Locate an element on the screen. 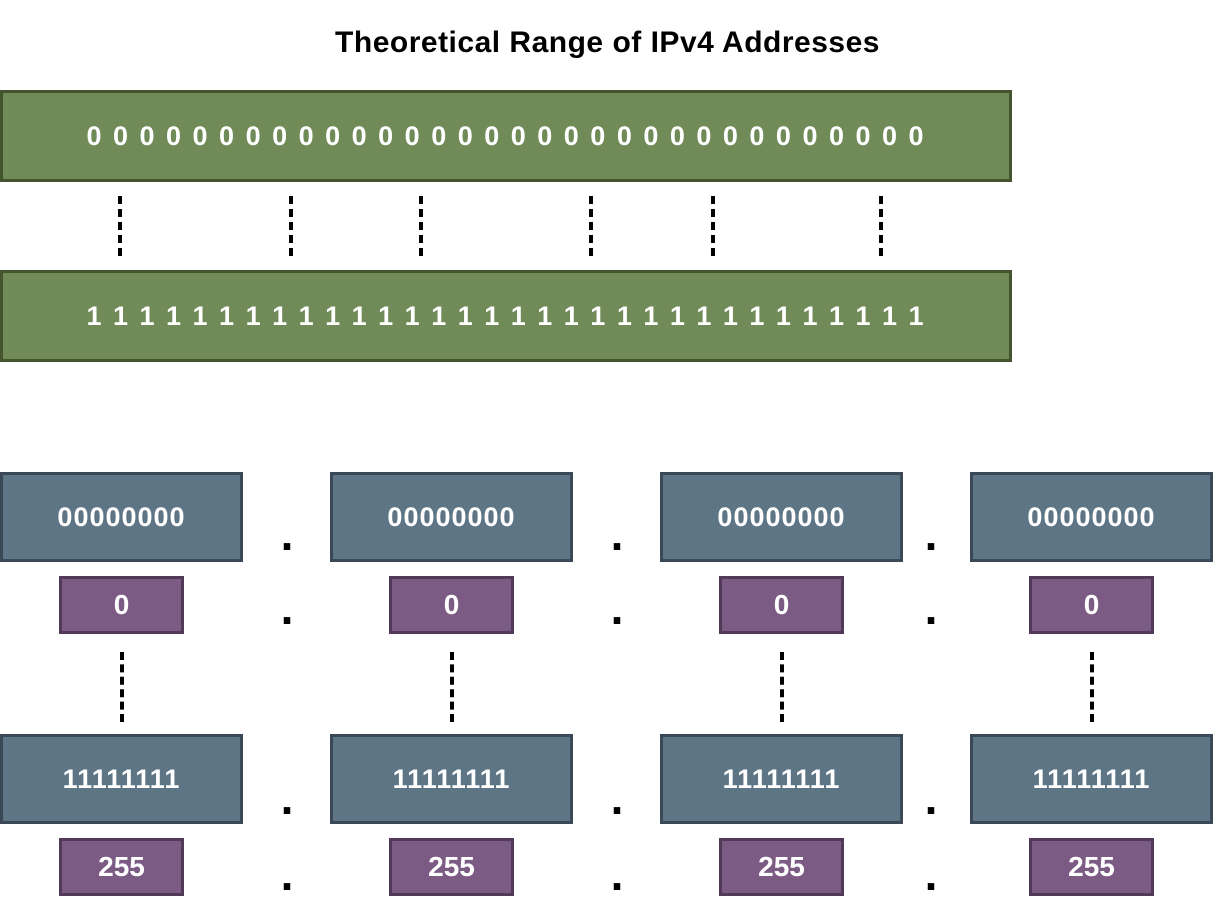  octet2-min-decimal-box: 0 is located at coordinates (451, 605).